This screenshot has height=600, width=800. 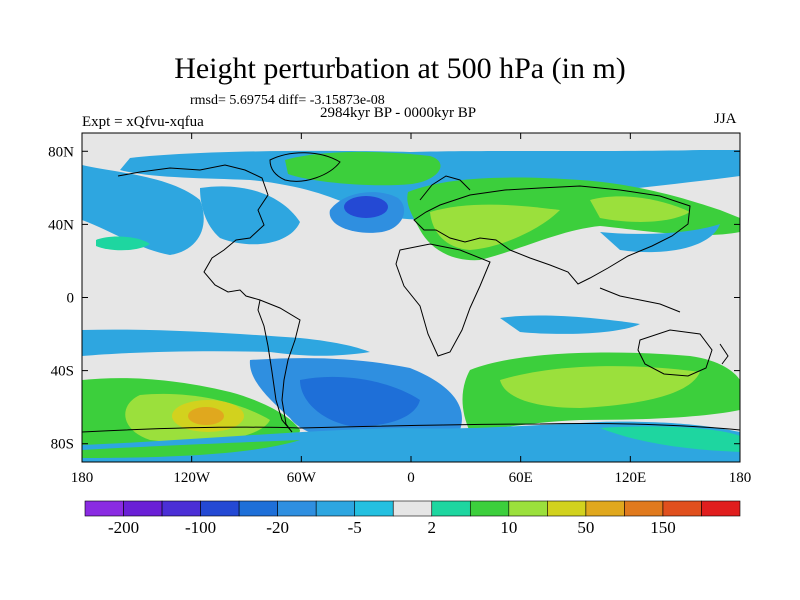 I want to click on colorbar-label: -5, so click(x=355, y=527).